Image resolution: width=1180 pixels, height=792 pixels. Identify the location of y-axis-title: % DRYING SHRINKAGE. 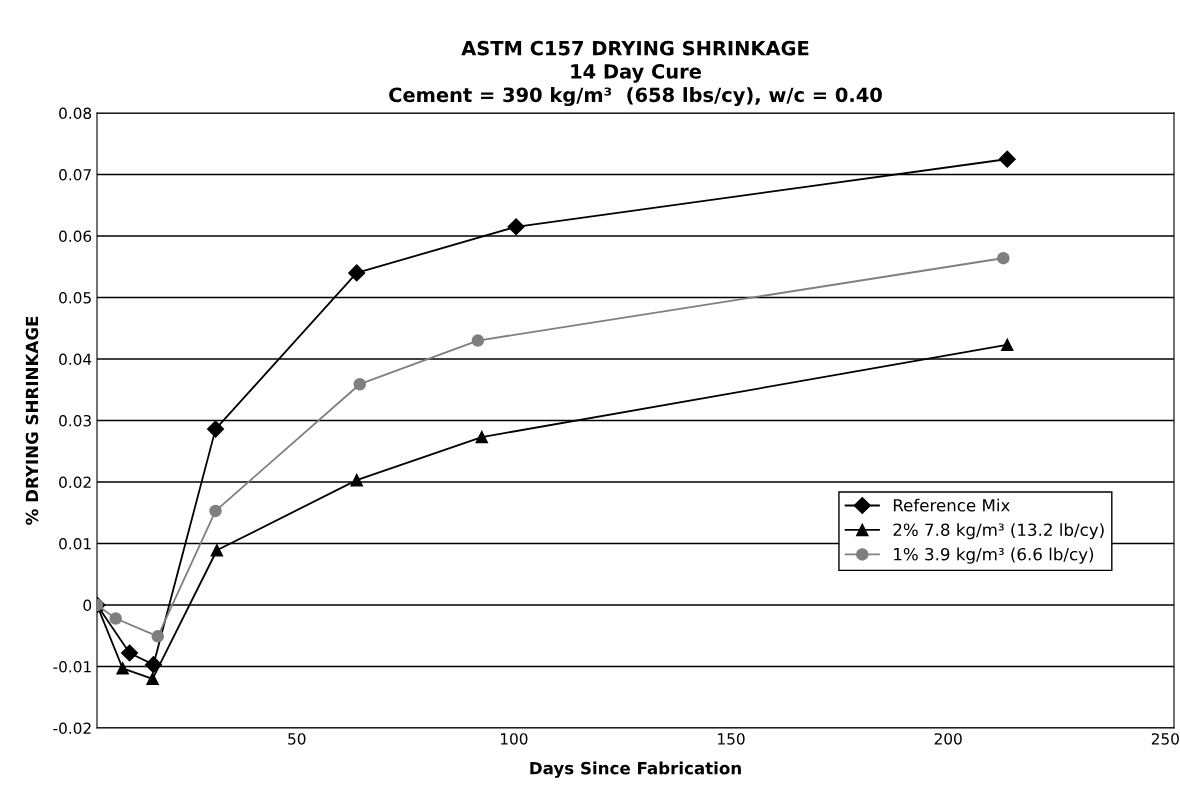
(32, 420).